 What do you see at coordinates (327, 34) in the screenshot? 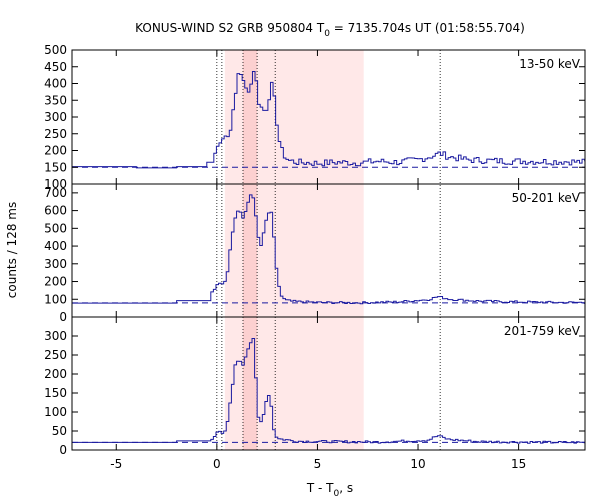
I see `title-subscript: 0` at bounding box center [327, 34].